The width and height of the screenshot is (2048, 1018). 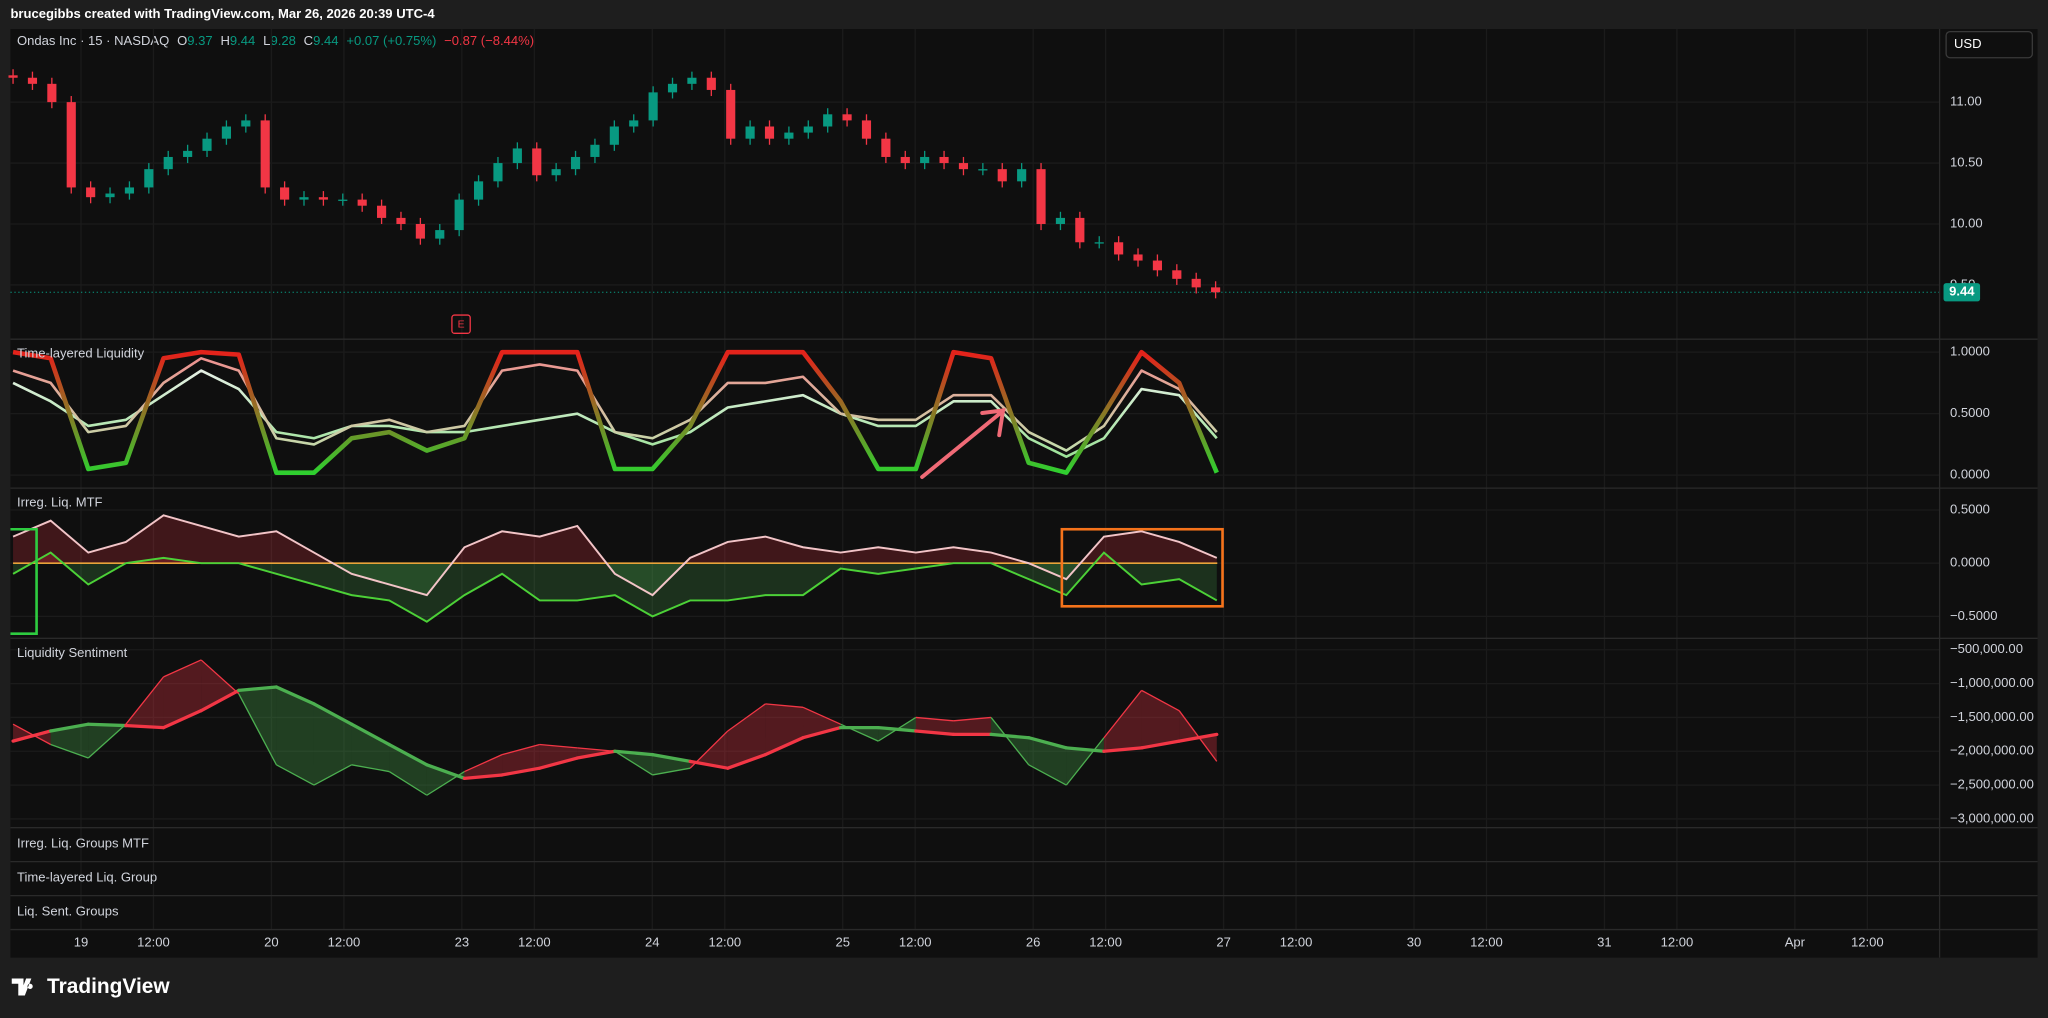 I want to click on y-tick-label: 10.50, so click(x=1966, y=162).